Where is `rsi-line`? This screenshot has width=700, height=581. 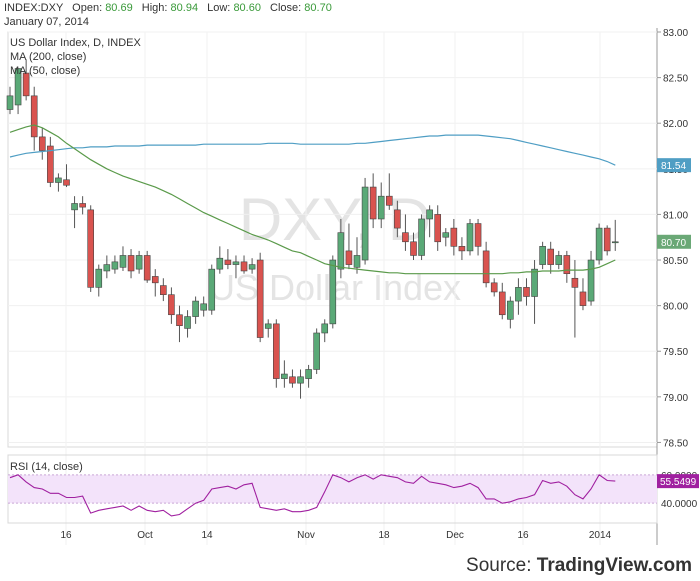
rsi-line is located at coordinates (312, 495).